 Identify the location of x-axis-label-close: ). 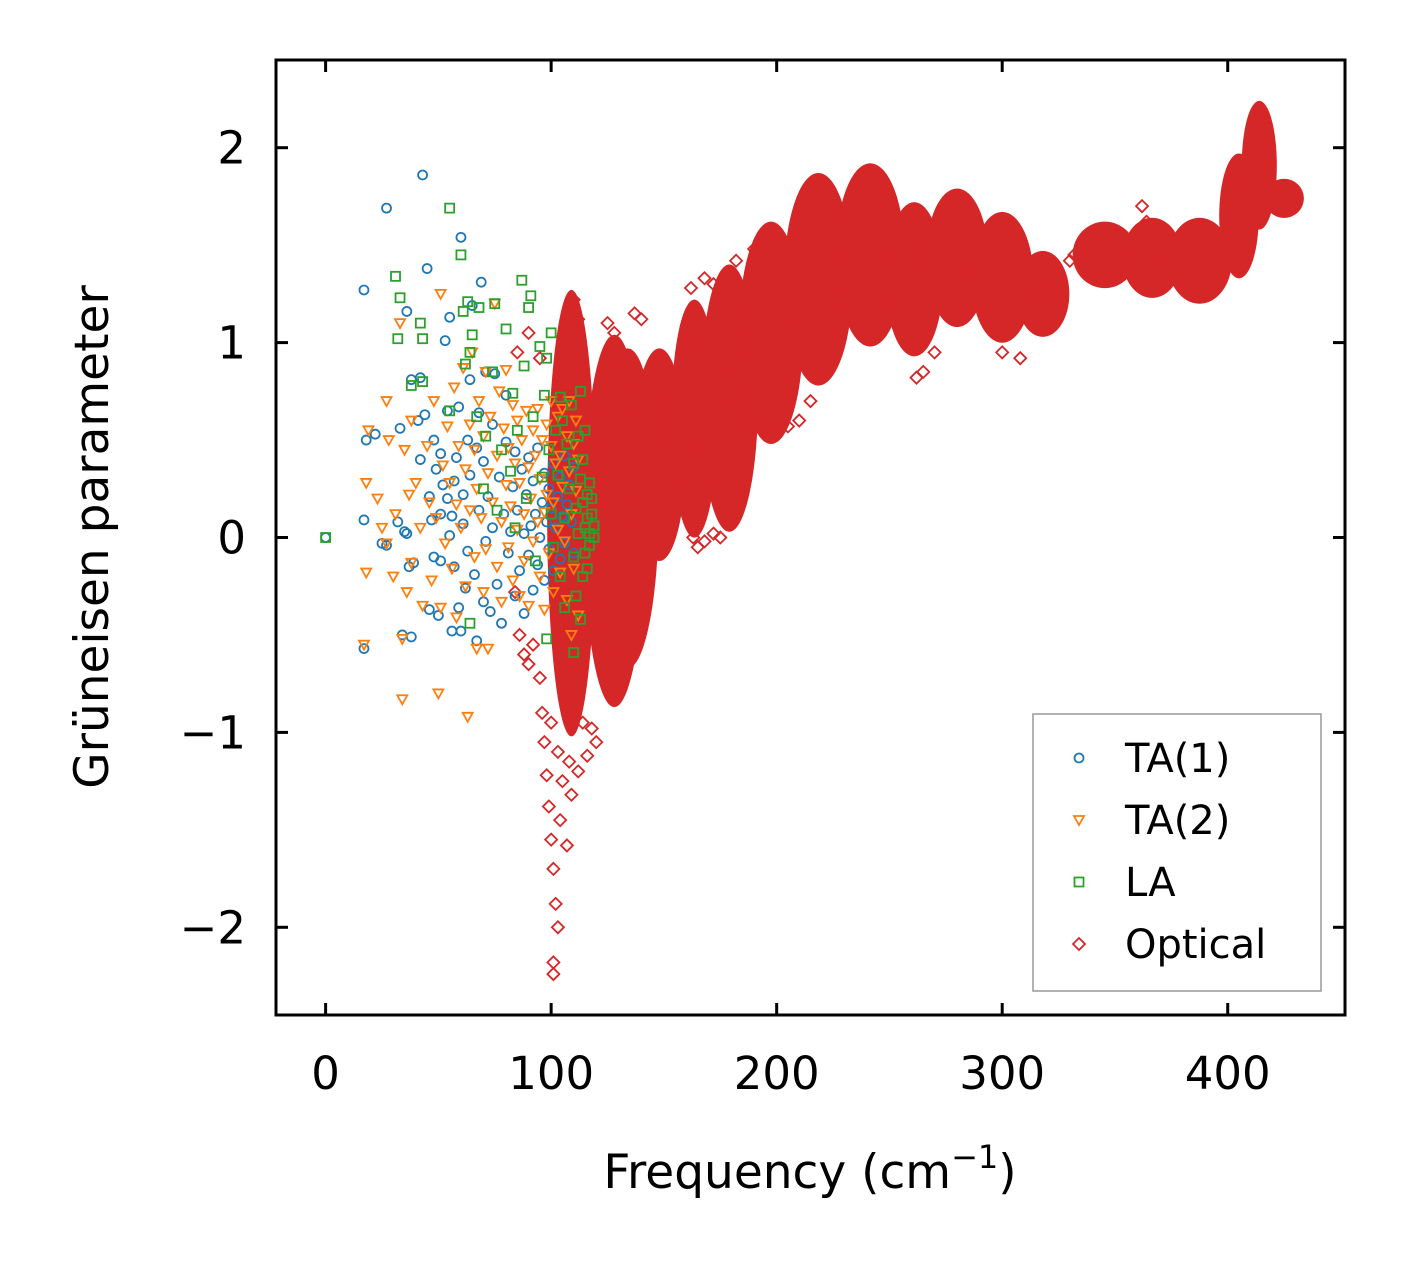
(1007, 1172).